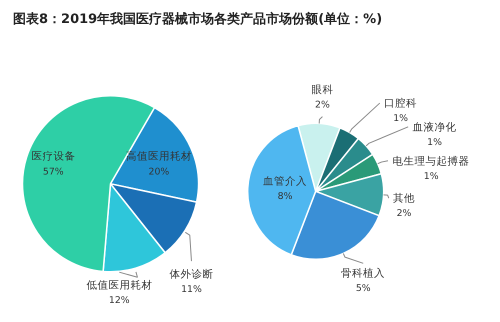 The height and width of the screenshot is (322, 500). I want to click on data-label: 12%, so click(119, 300).